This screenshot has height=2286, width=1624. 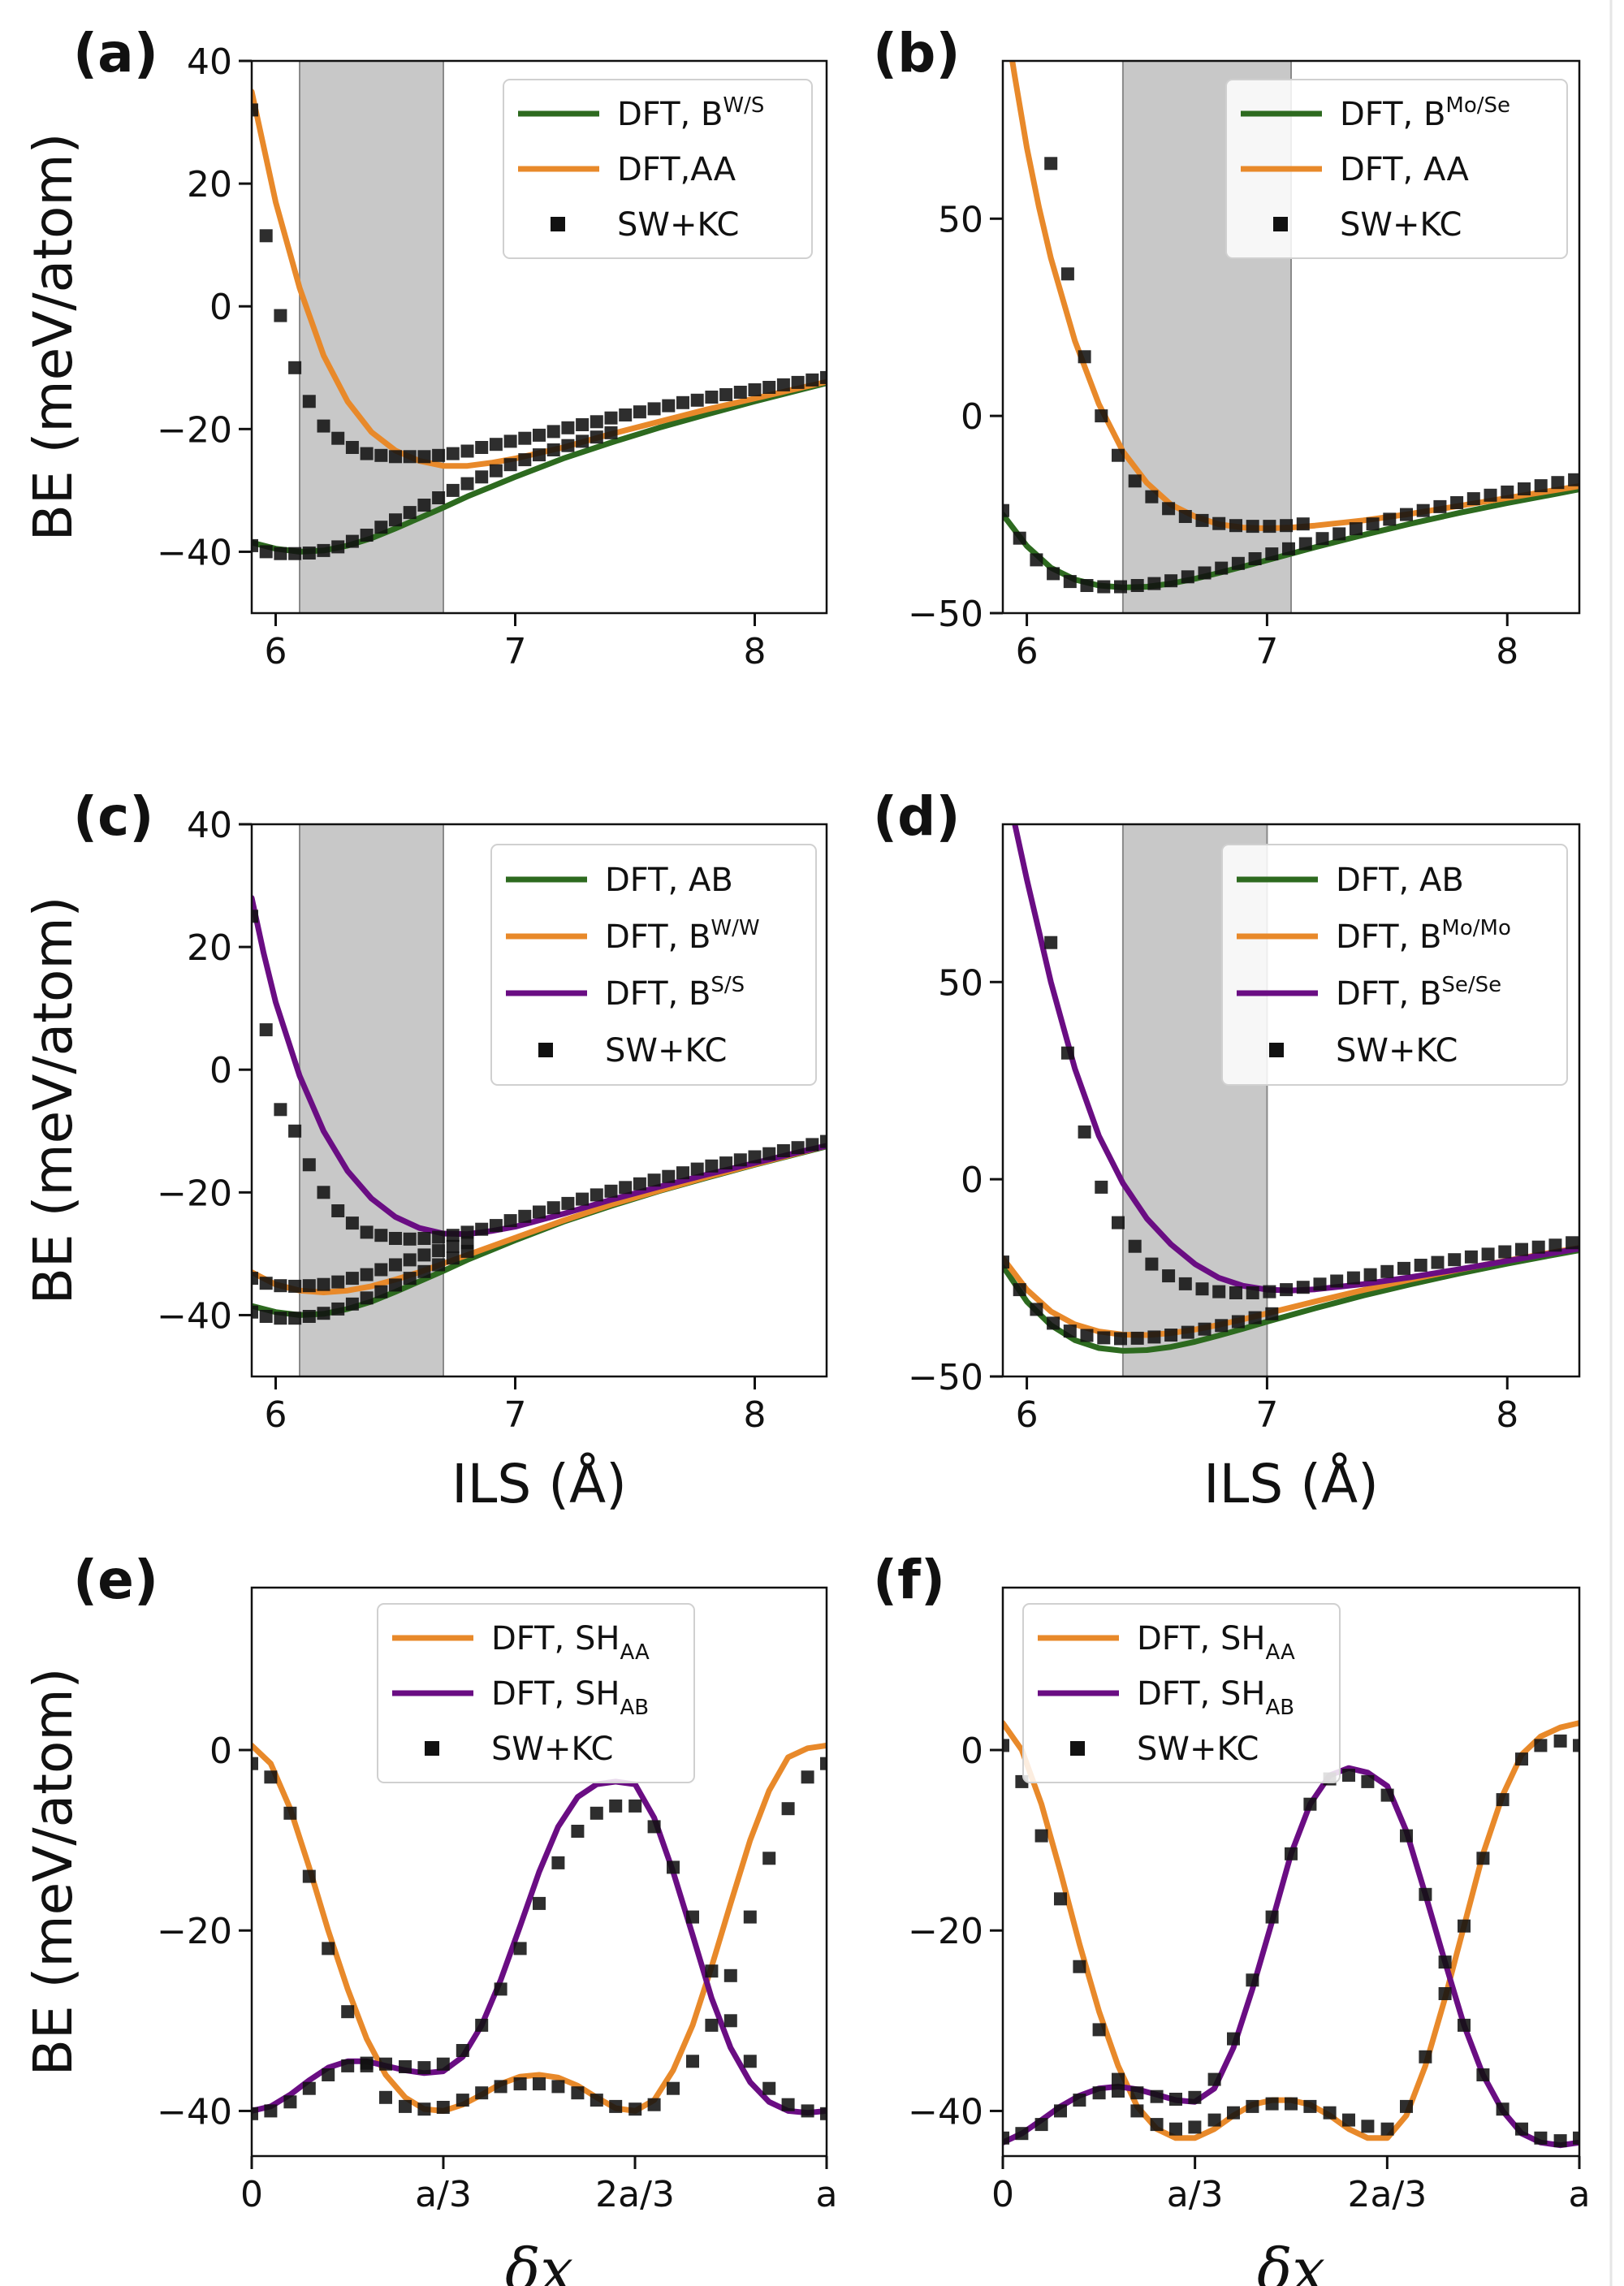 I want to click on y-tick-label: 50, so click(x=960, y=219).